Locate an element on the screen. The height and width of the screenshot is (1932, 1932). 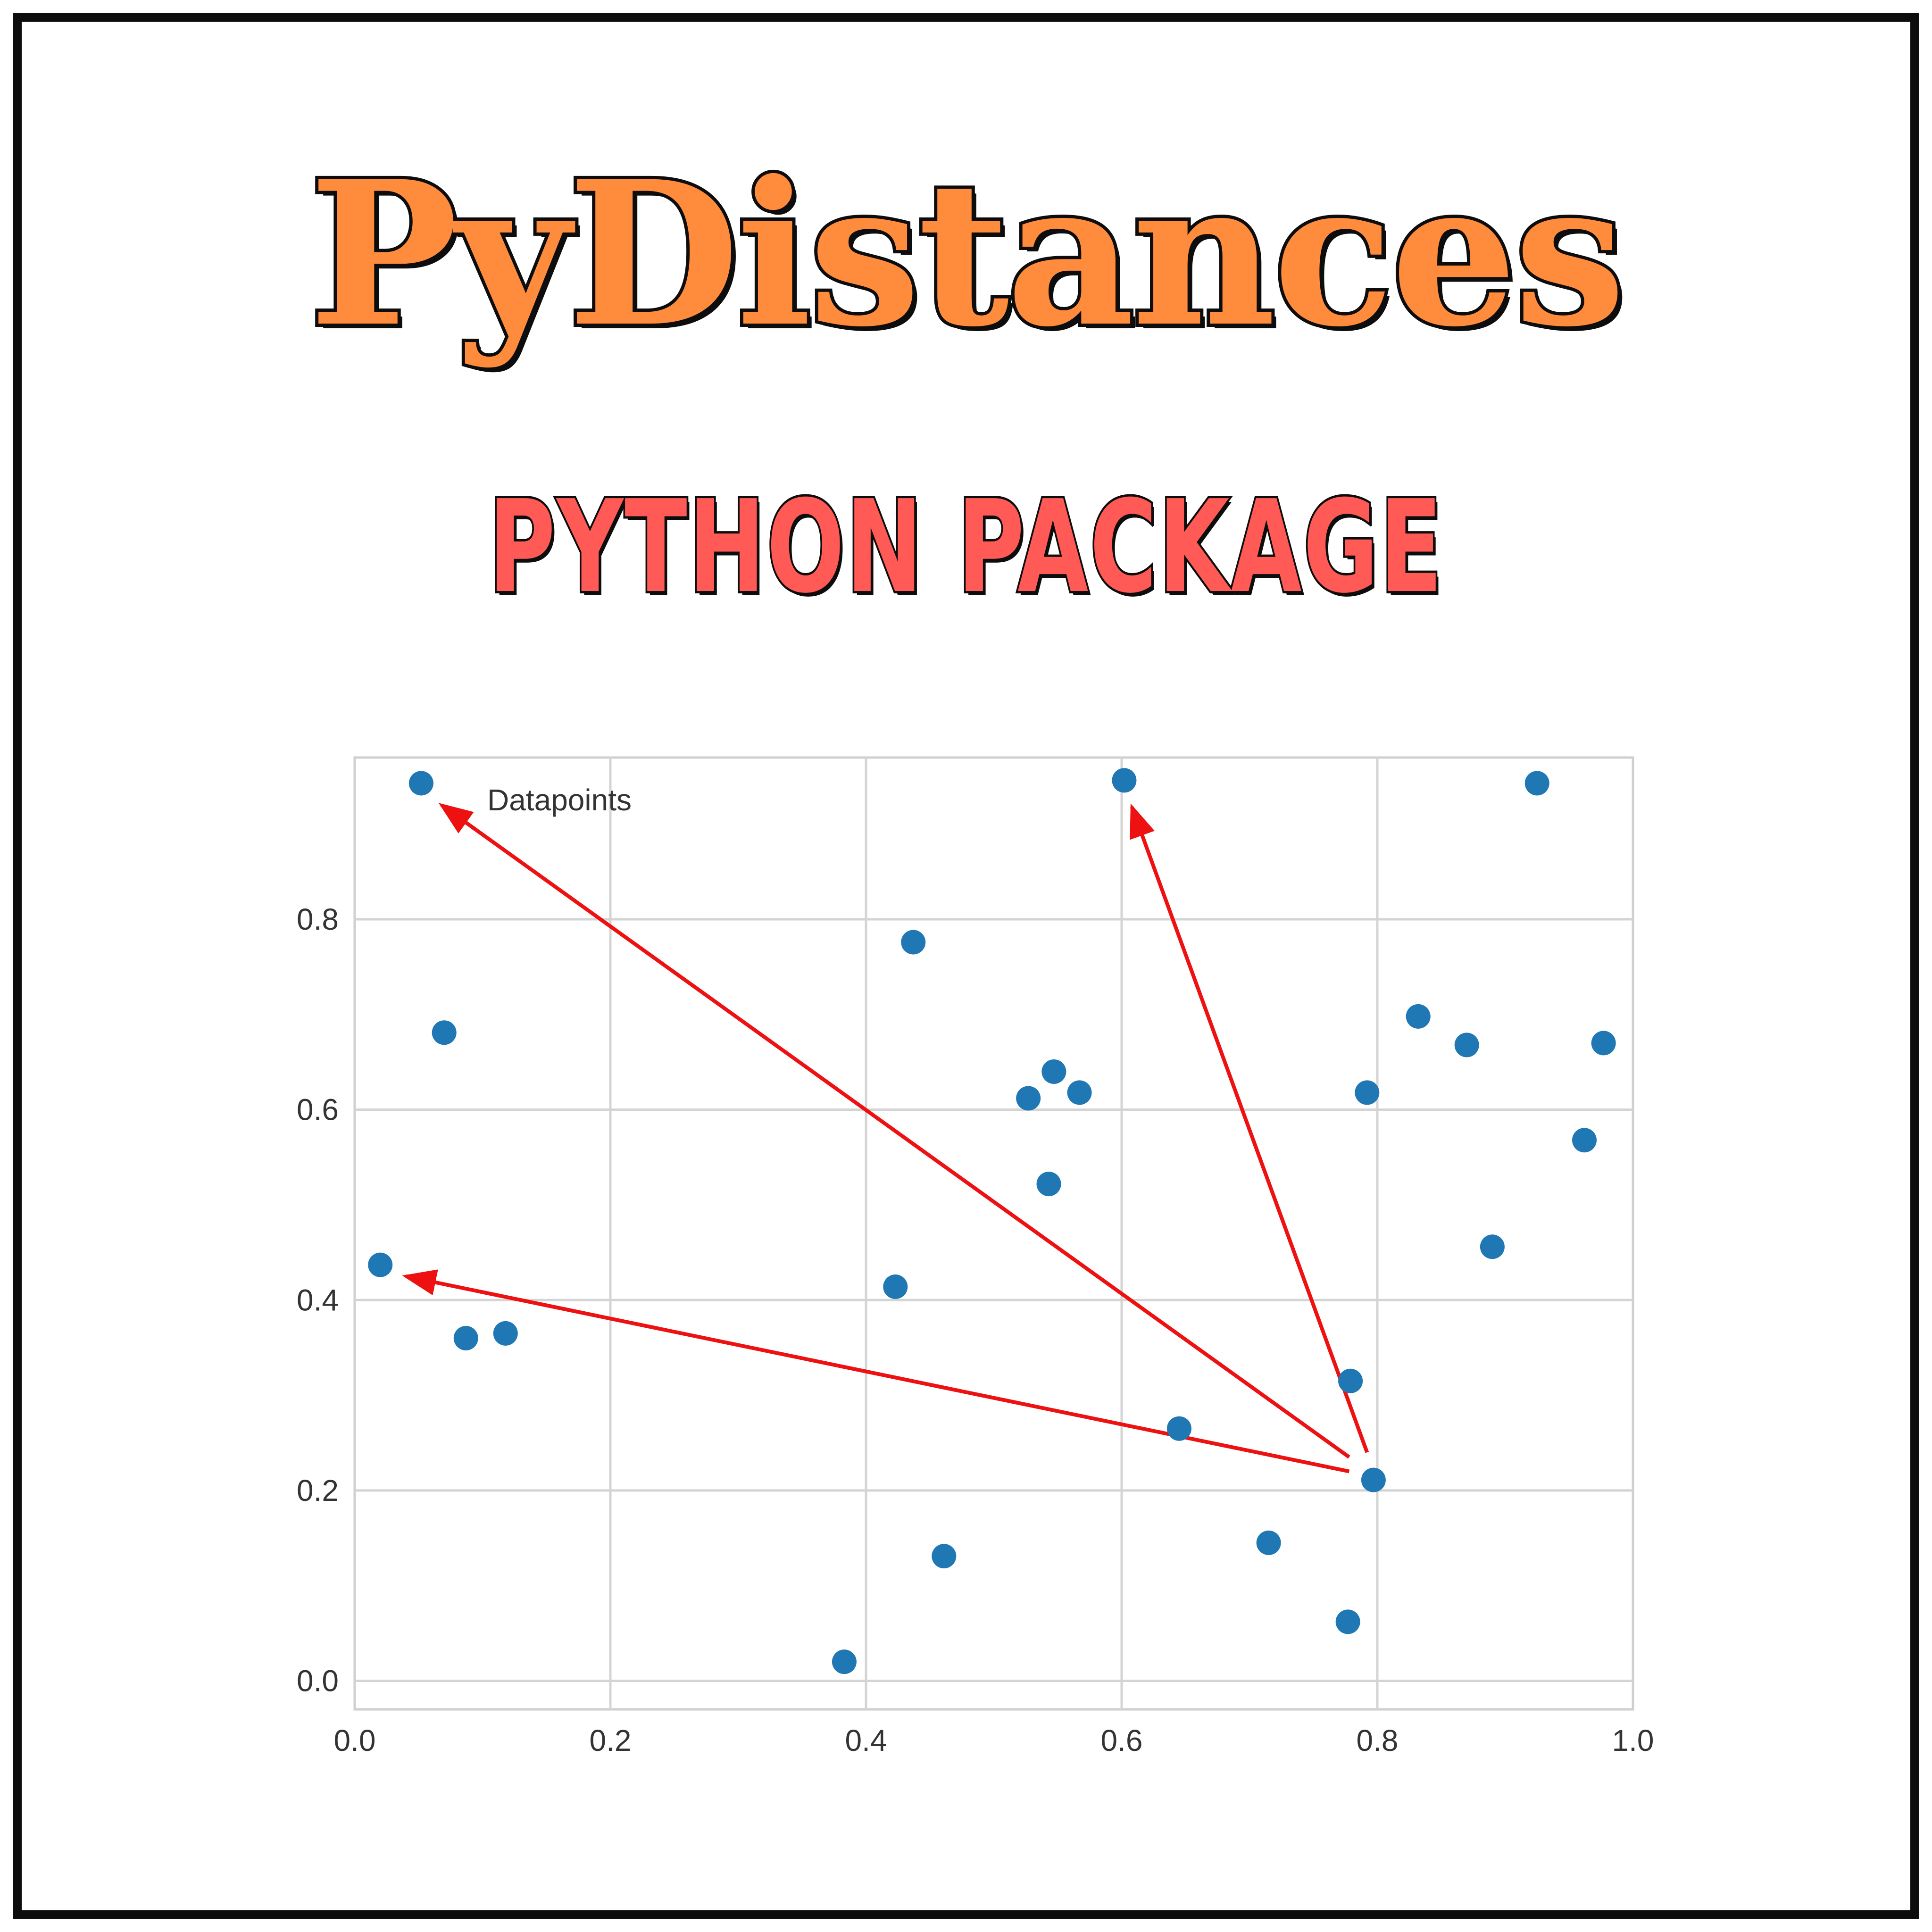
y-tick-label: 0.2 is located at coordinates (318, 1491).